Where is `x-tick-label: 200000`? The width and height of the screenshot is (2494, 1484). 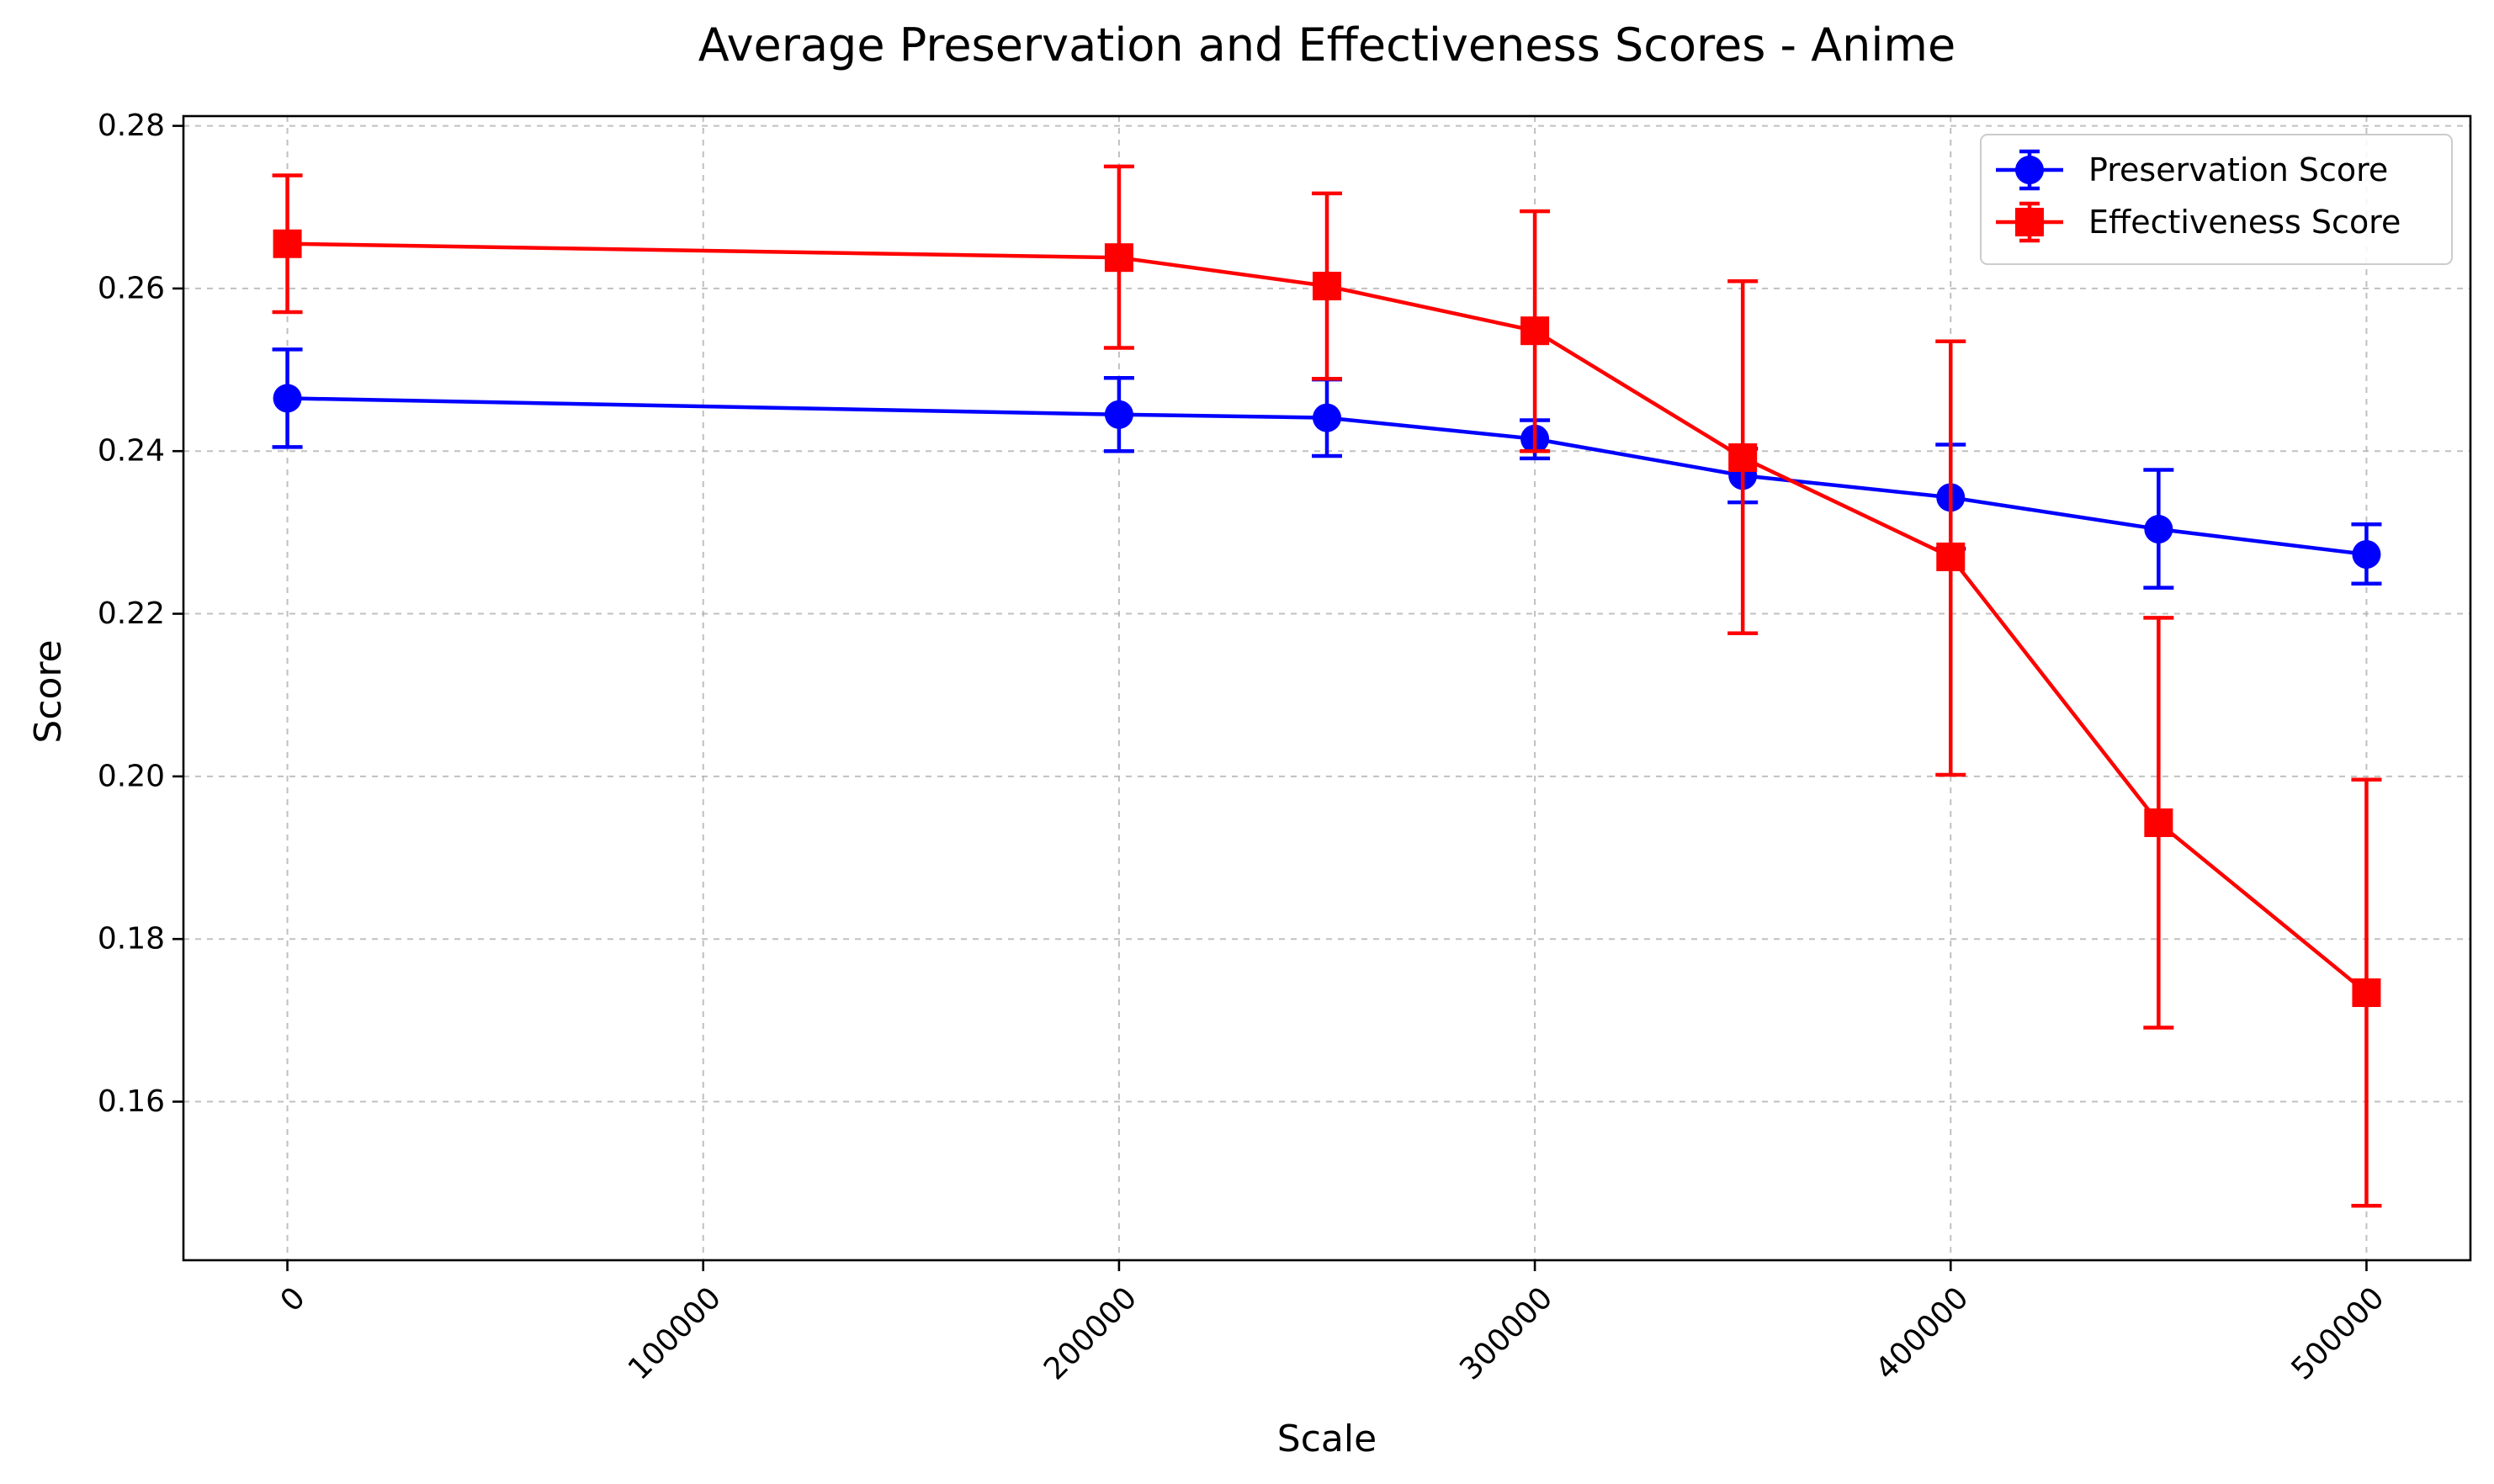
x-tick-label: 200000 is located at coordinates (1091, 1333).